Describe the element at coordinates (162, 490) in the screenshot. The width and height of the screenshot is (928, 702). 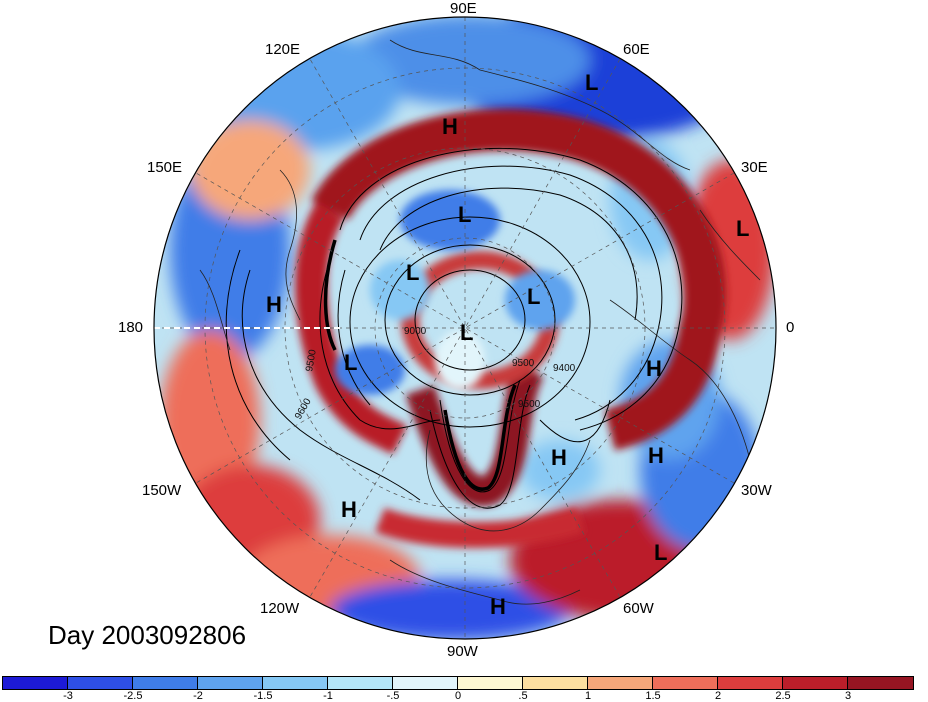
I see `longitude-label-150w: 150W` at that location.